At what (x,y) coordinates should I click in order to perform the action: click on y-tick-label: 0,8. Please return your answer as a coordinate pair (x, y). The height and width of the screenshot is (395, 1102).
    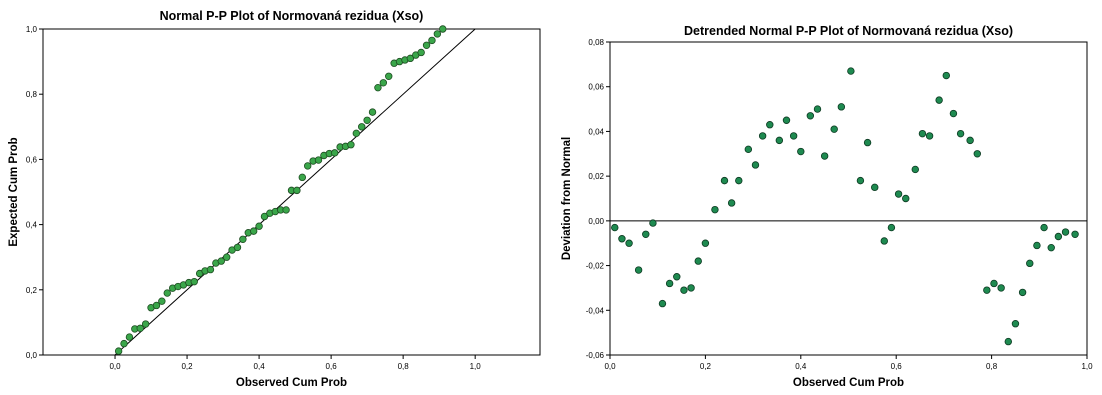
    Looking at the image, I should click on (32, 94).